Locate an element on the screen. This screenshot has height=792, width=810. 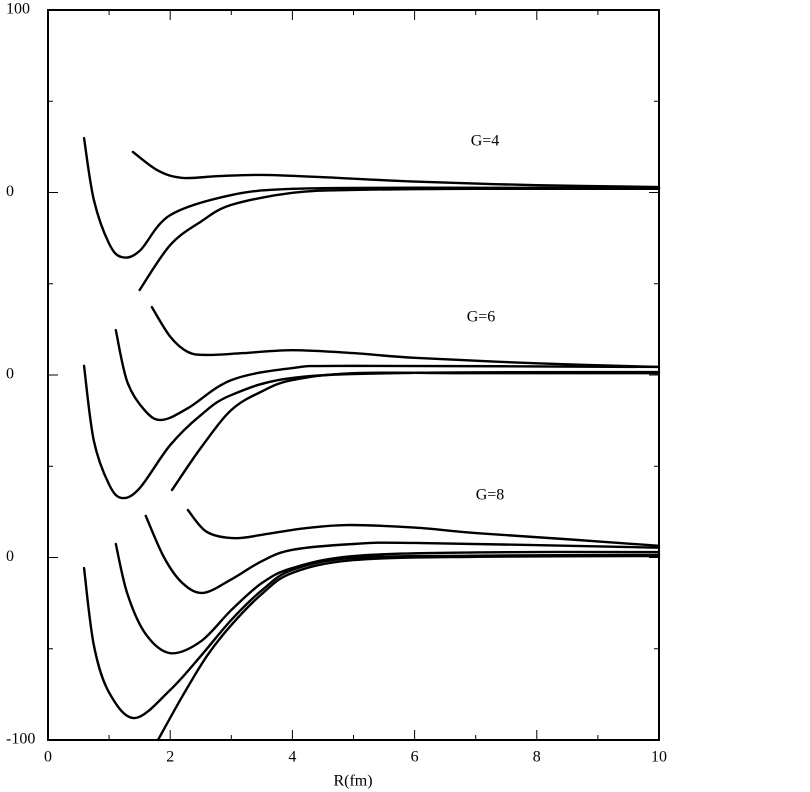
group-label: G=4 is located at coordinates (485, 141).